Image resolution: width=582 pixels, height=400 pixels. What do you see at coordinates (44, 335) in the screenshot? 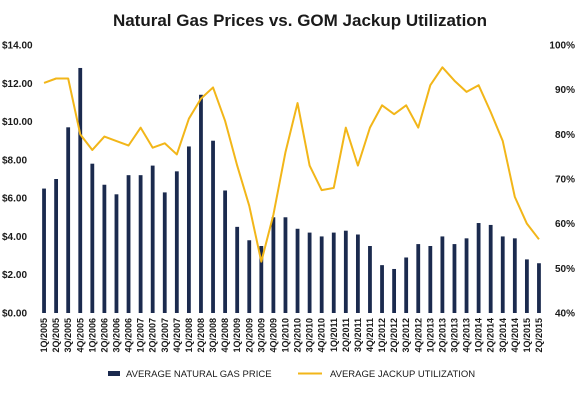
I see `x-axis-tick: 1Q/2005` at bounding box center [44, 335].